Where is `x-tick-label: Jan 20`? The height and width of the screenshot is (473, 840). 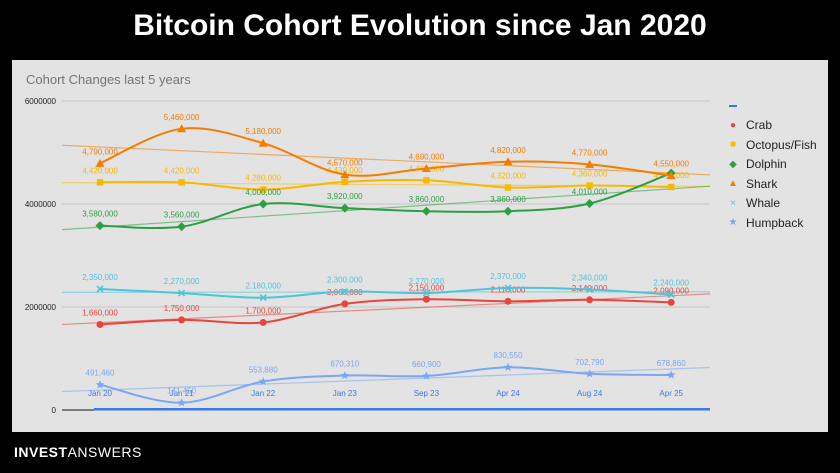
x-tick-label: Jan 20 is located at coordinates (100, 393).